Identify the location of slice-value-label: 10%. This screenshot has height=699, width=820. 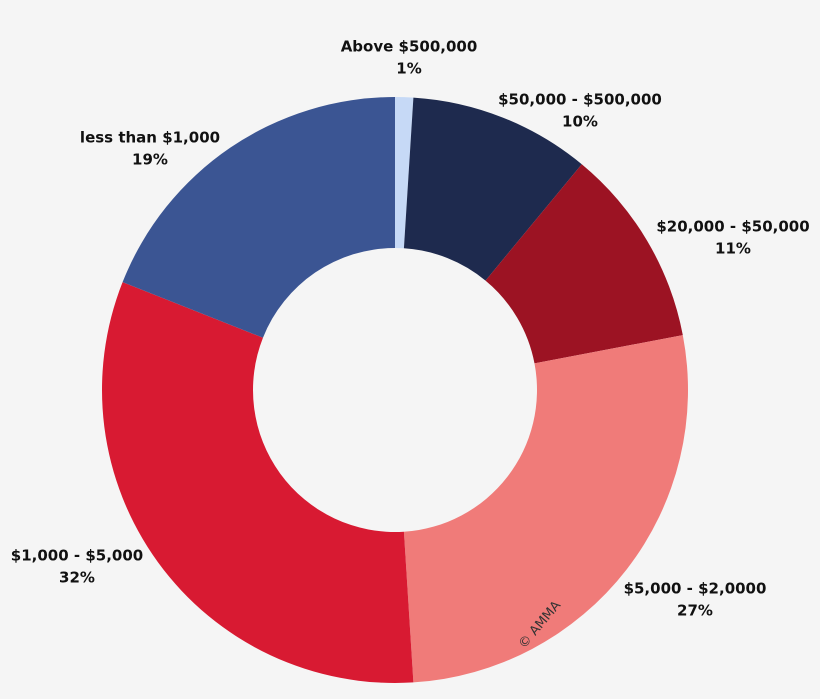
(580, 122).